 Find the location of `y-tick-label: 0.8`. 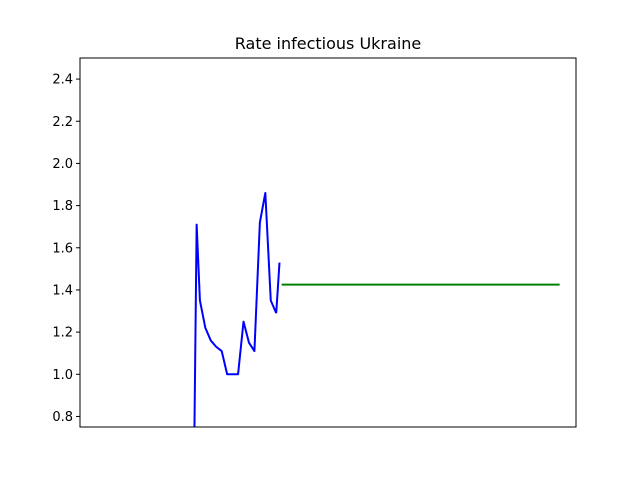

y-tick-label: 0.8 is located at coordinates (62, 417).